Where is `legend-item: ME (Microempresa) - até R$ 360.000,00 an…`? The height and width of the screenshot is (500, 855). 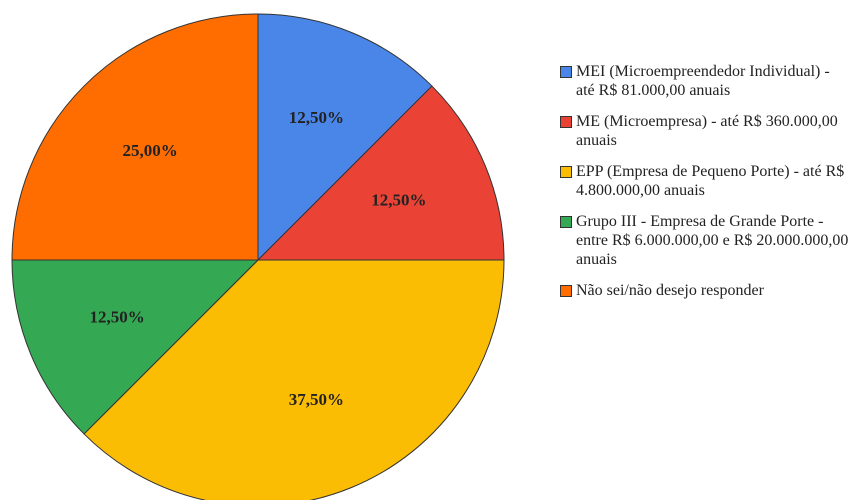 legend-item: ME (Microempresa) - até R$ 360.000,00 an… is located at coordinates (705, 131).